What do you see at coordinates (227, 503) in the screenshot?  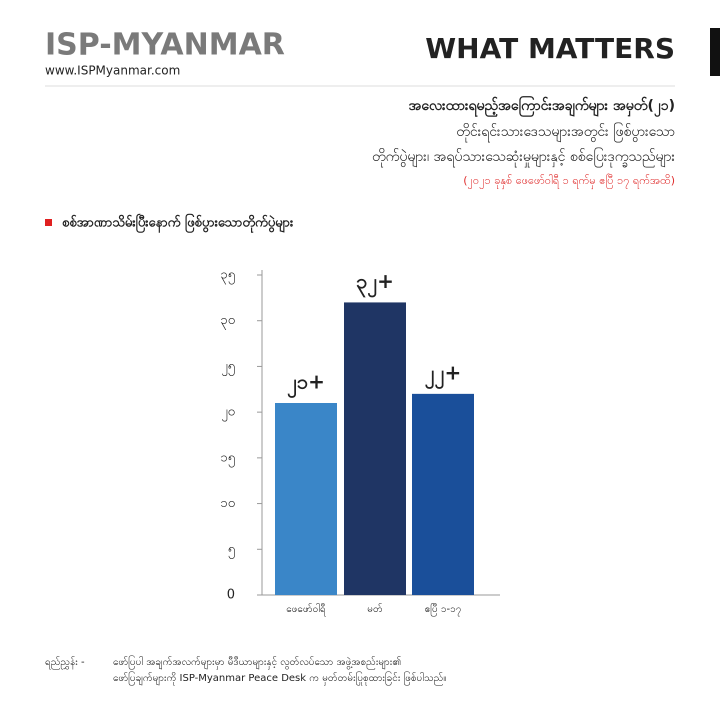 I see `y-tick-label: ၁၀` at bounding box center [227, 503].